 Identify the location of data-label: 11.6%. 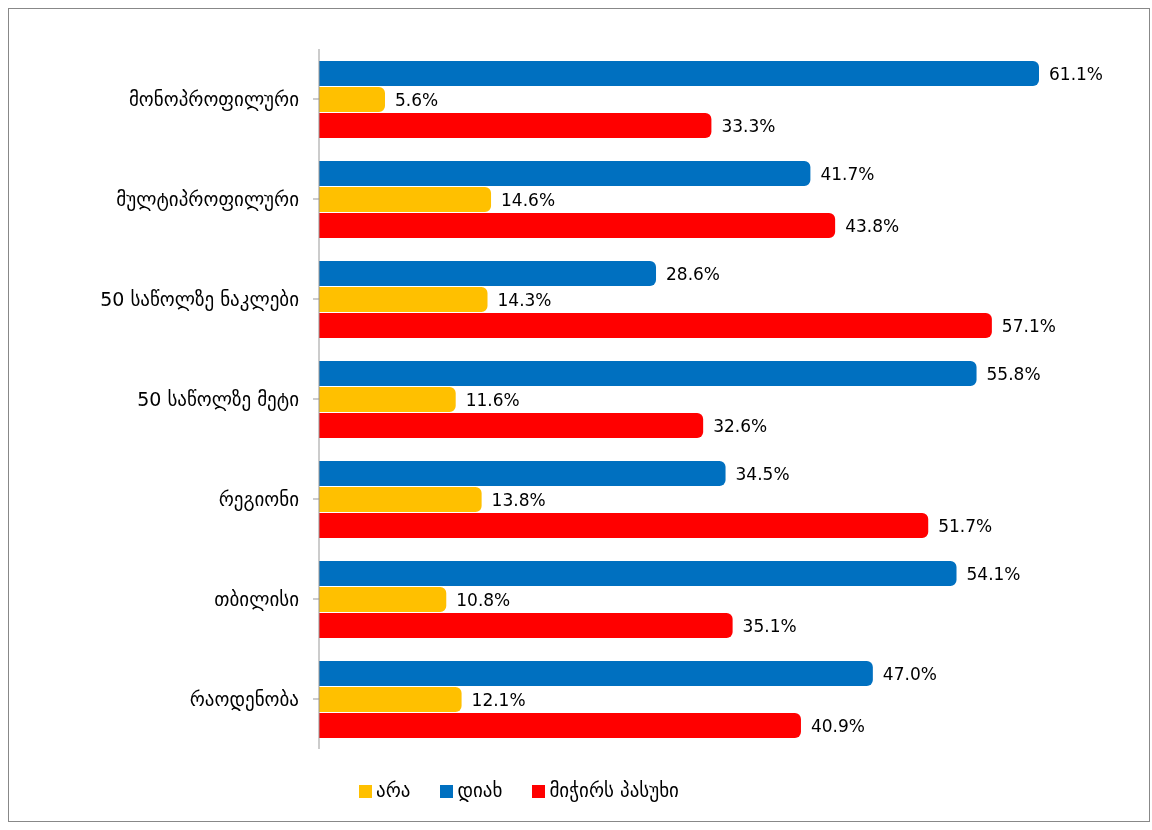
(492, 399).